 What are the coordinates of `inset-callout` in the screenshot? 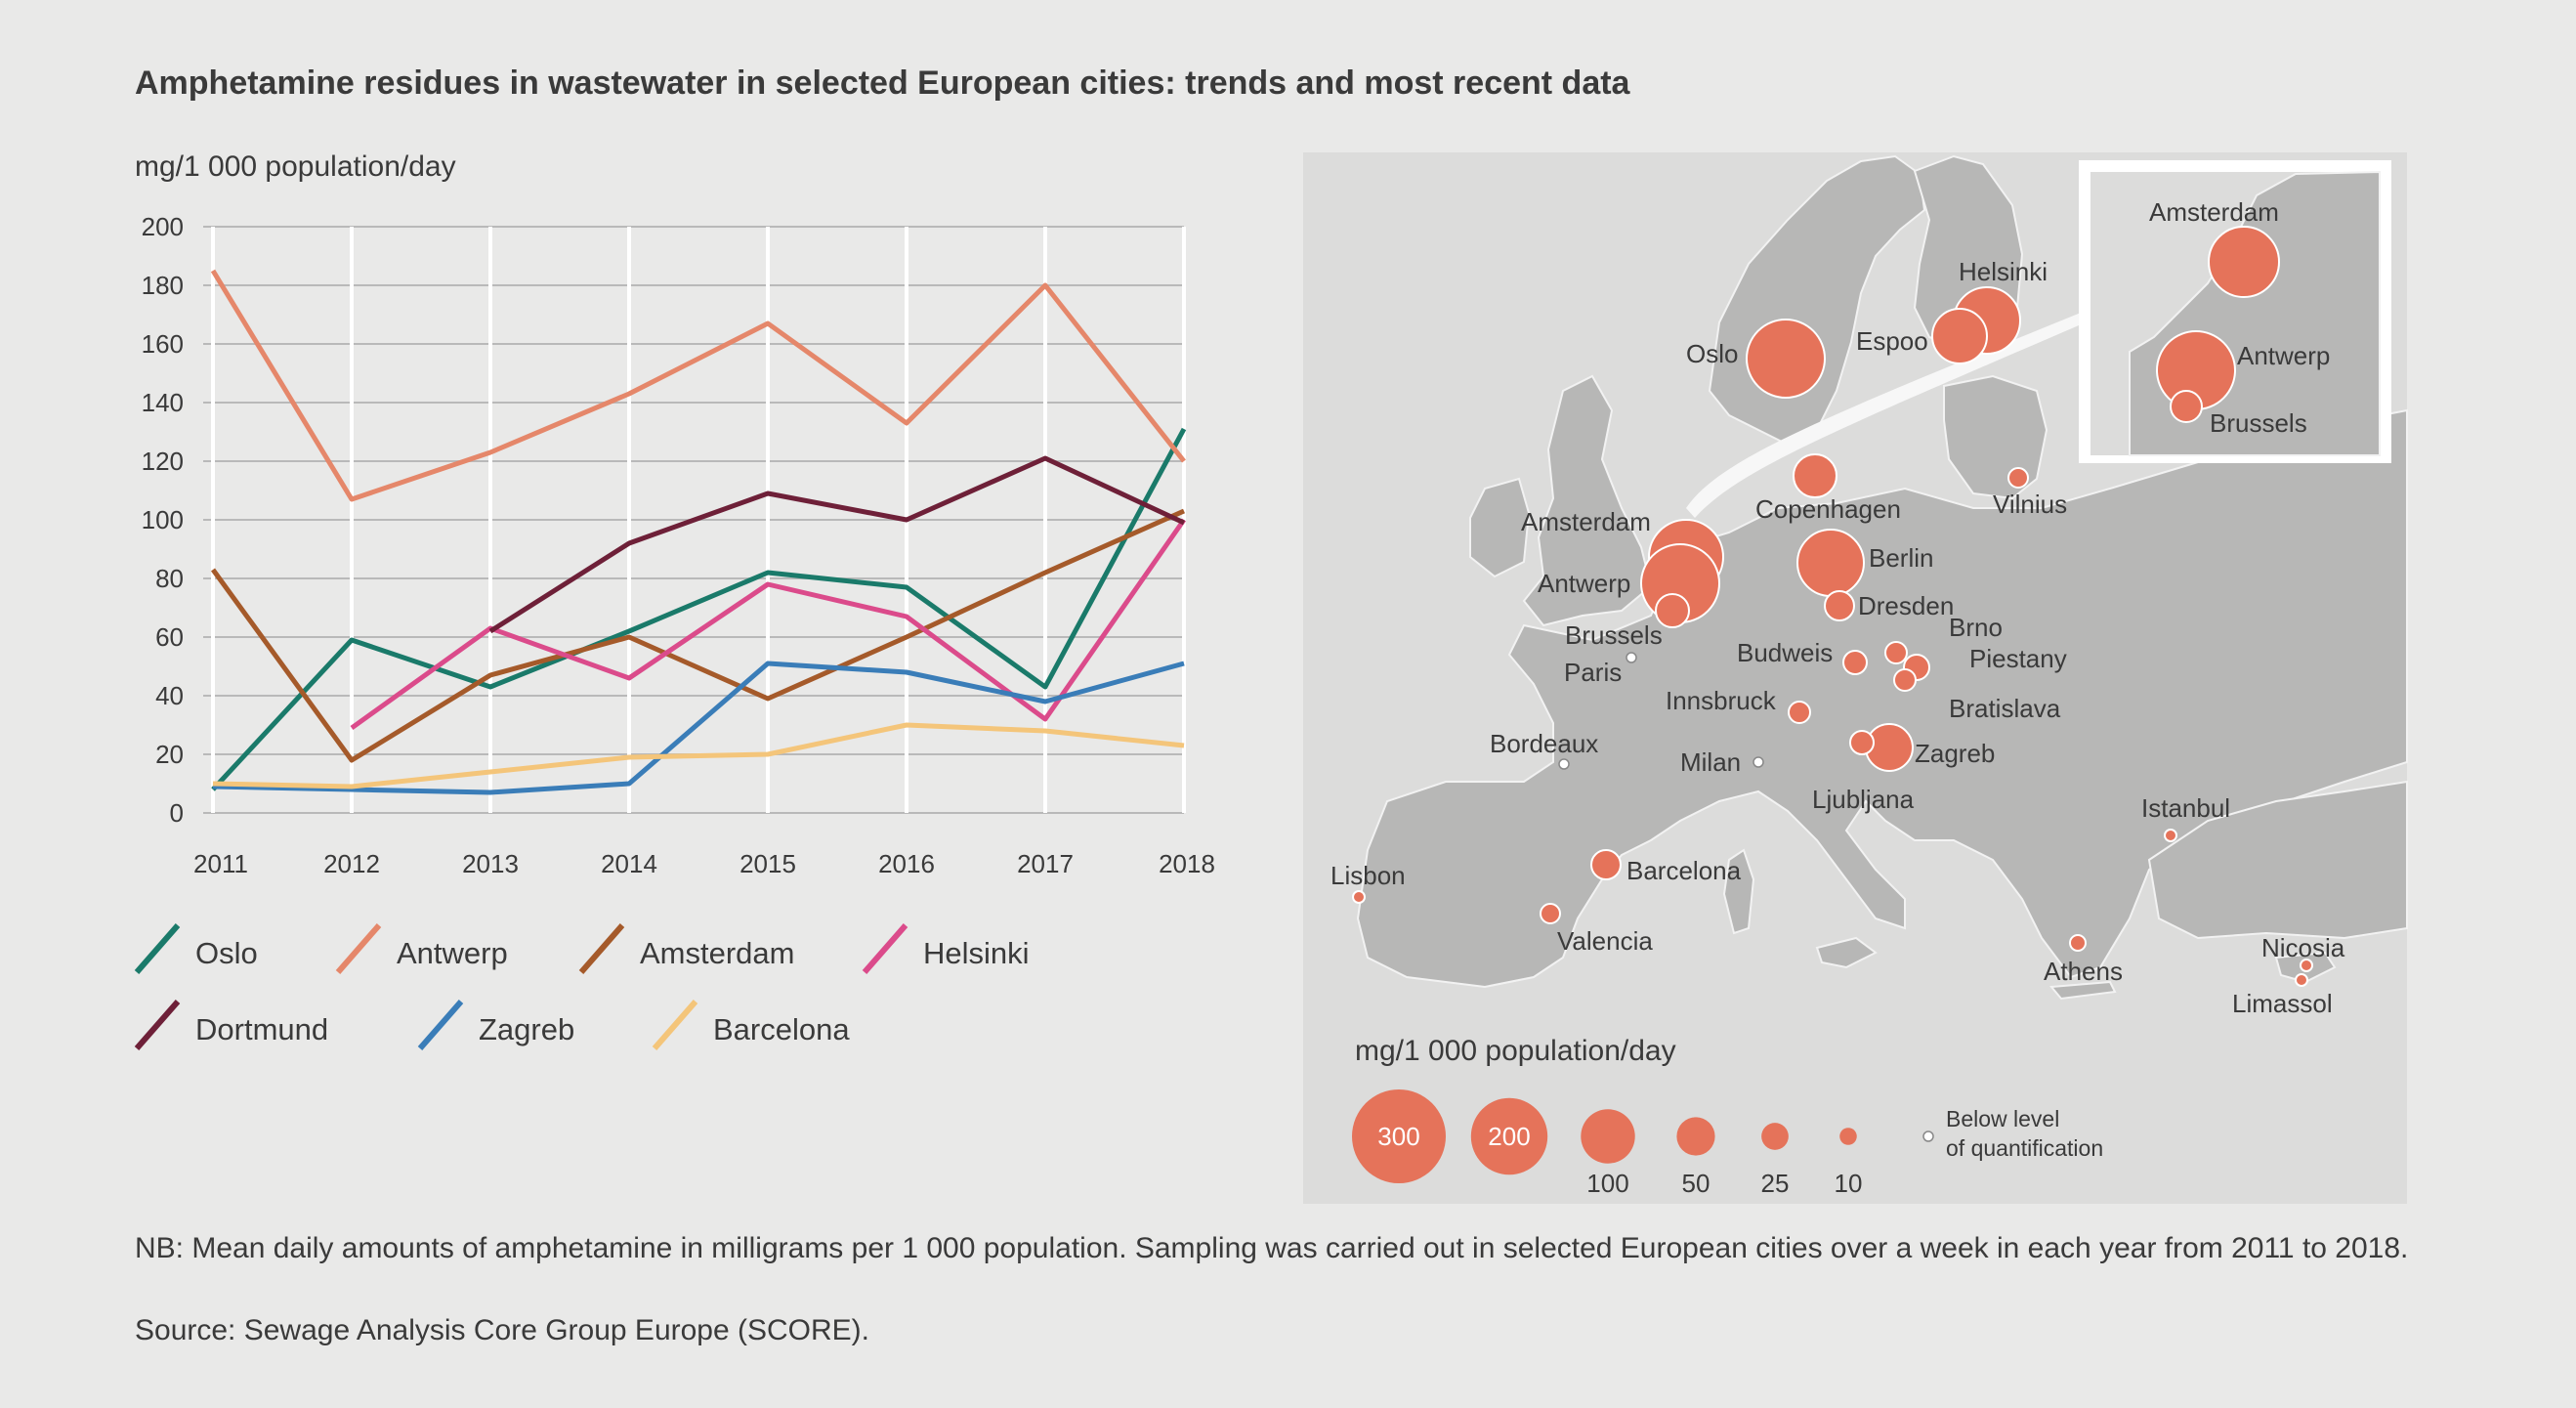 It's located at (1886, 415).